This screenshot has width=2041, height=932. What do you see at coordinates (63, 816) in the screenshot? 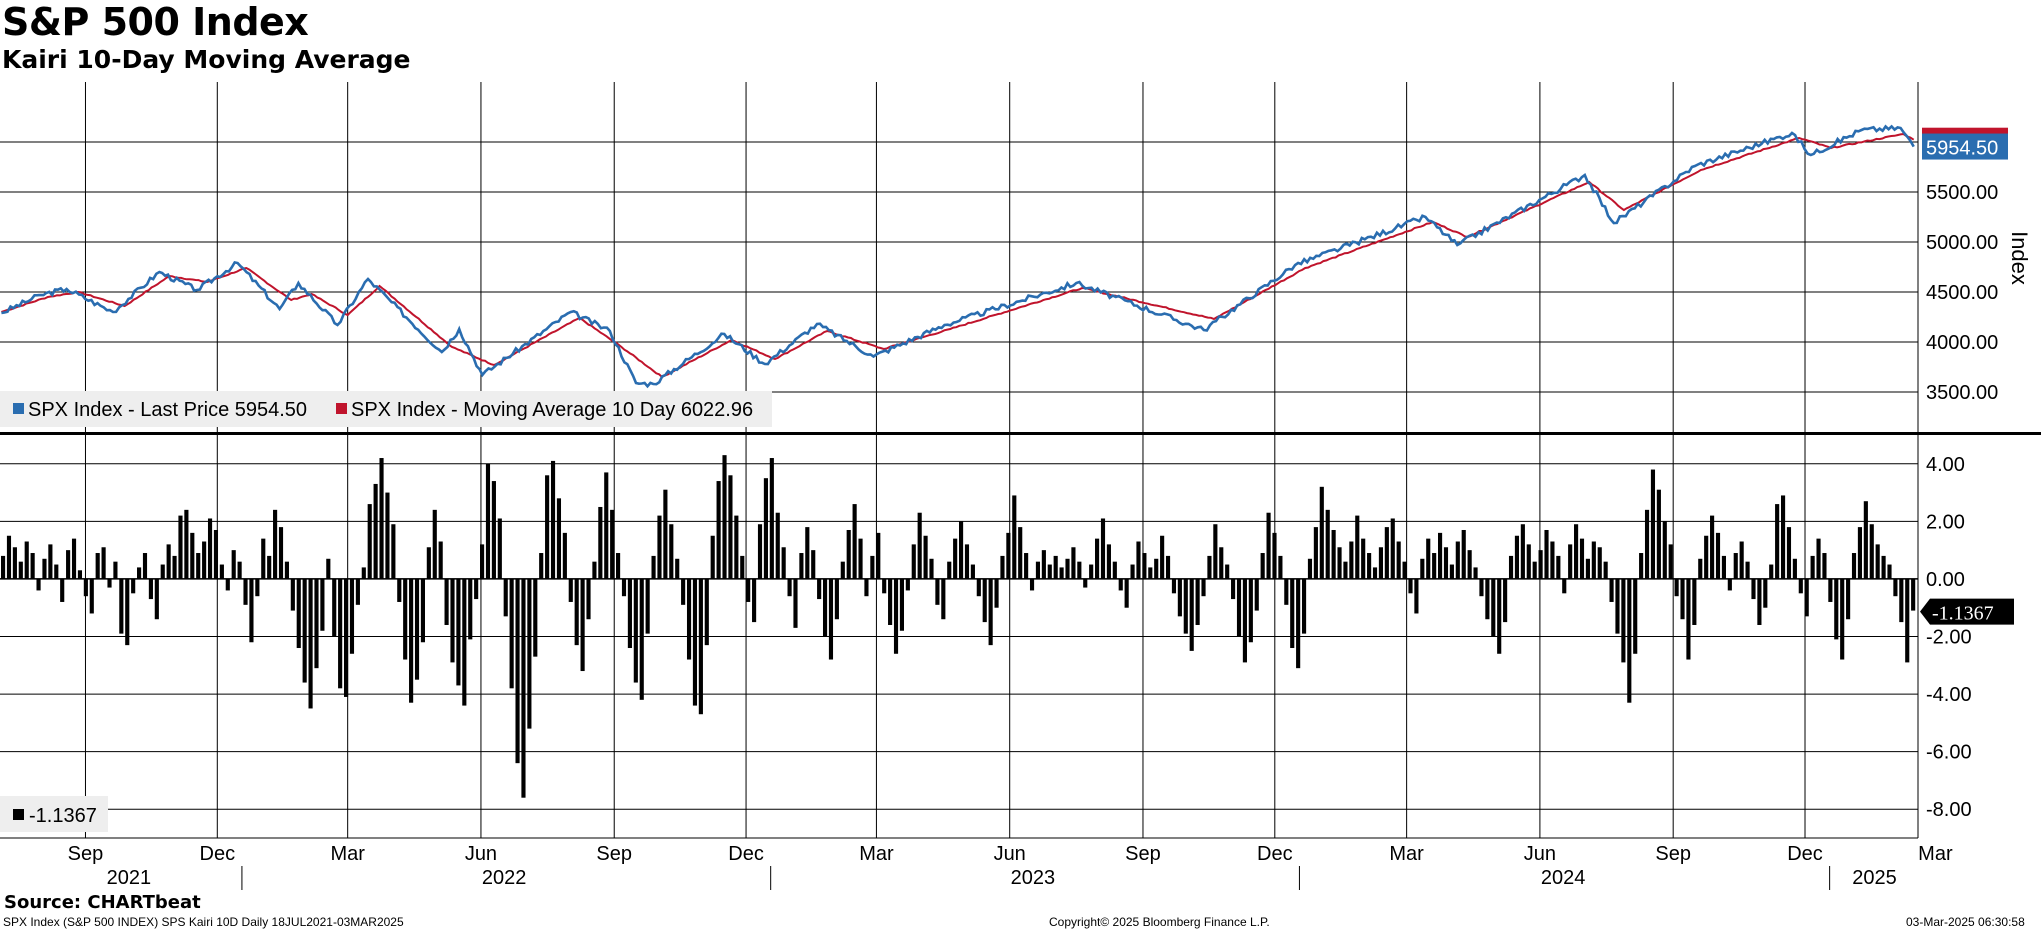
I see `legend-label-kairi: -1.1367` at bounding box center [63, 816].